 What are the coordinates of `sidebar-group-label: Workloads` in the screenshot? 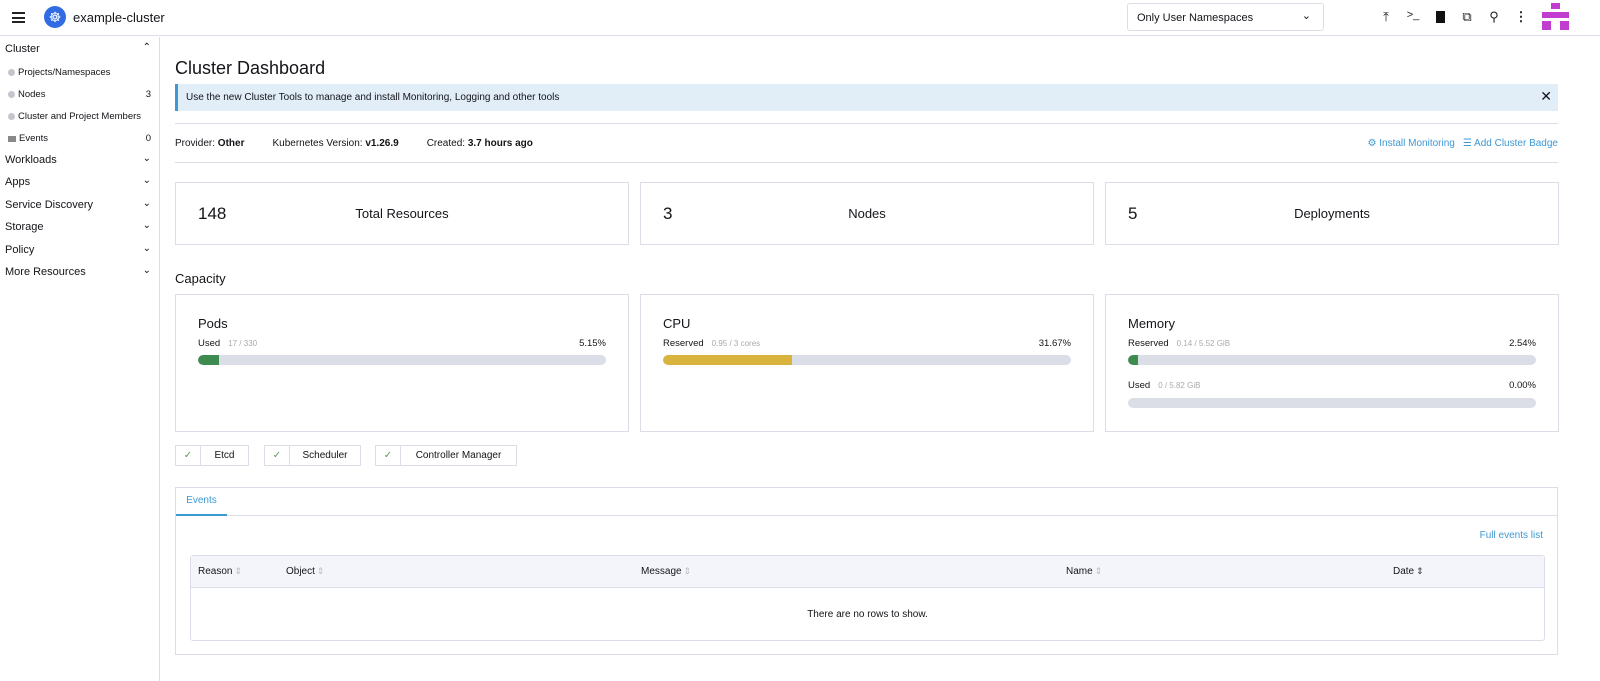 It's located at (31, 159).